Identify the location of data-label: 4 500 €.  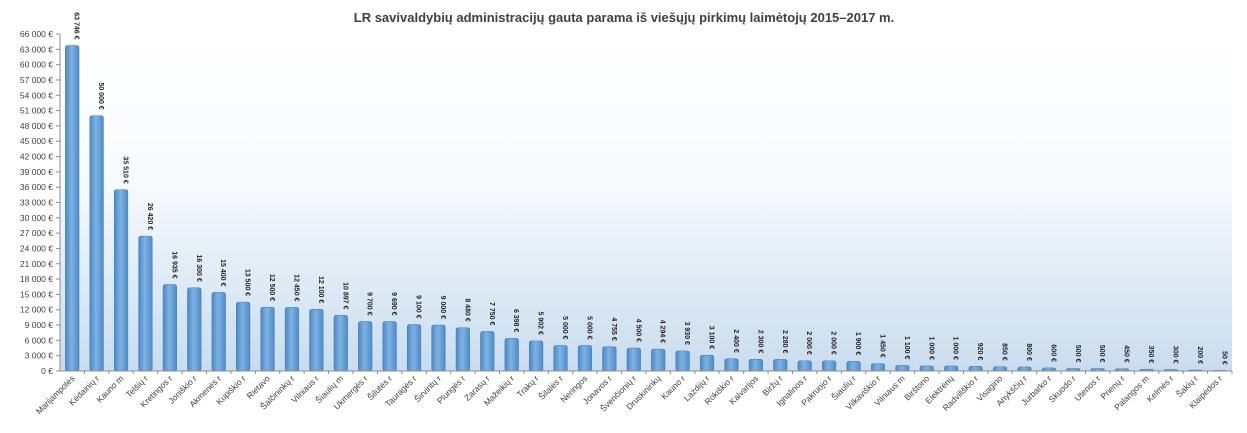
(637, 330).